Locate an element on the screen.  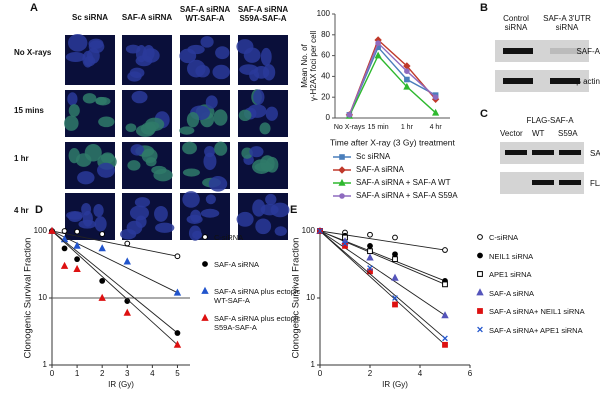
x-tick-label: 4 is located at coordinates (420, 373).